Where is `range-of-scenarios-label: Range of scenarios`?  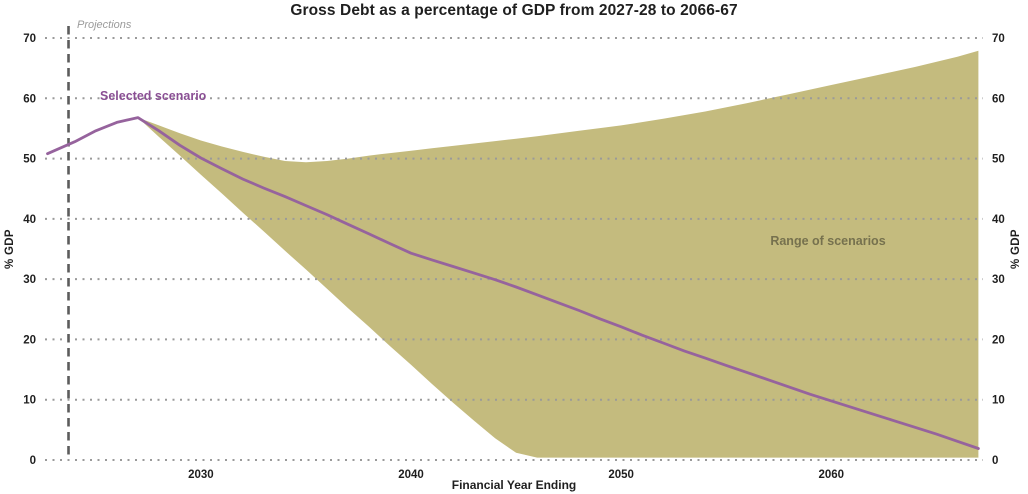 range-of-scenarios-label: Range of scenarios is located at coordinates (828, 241).